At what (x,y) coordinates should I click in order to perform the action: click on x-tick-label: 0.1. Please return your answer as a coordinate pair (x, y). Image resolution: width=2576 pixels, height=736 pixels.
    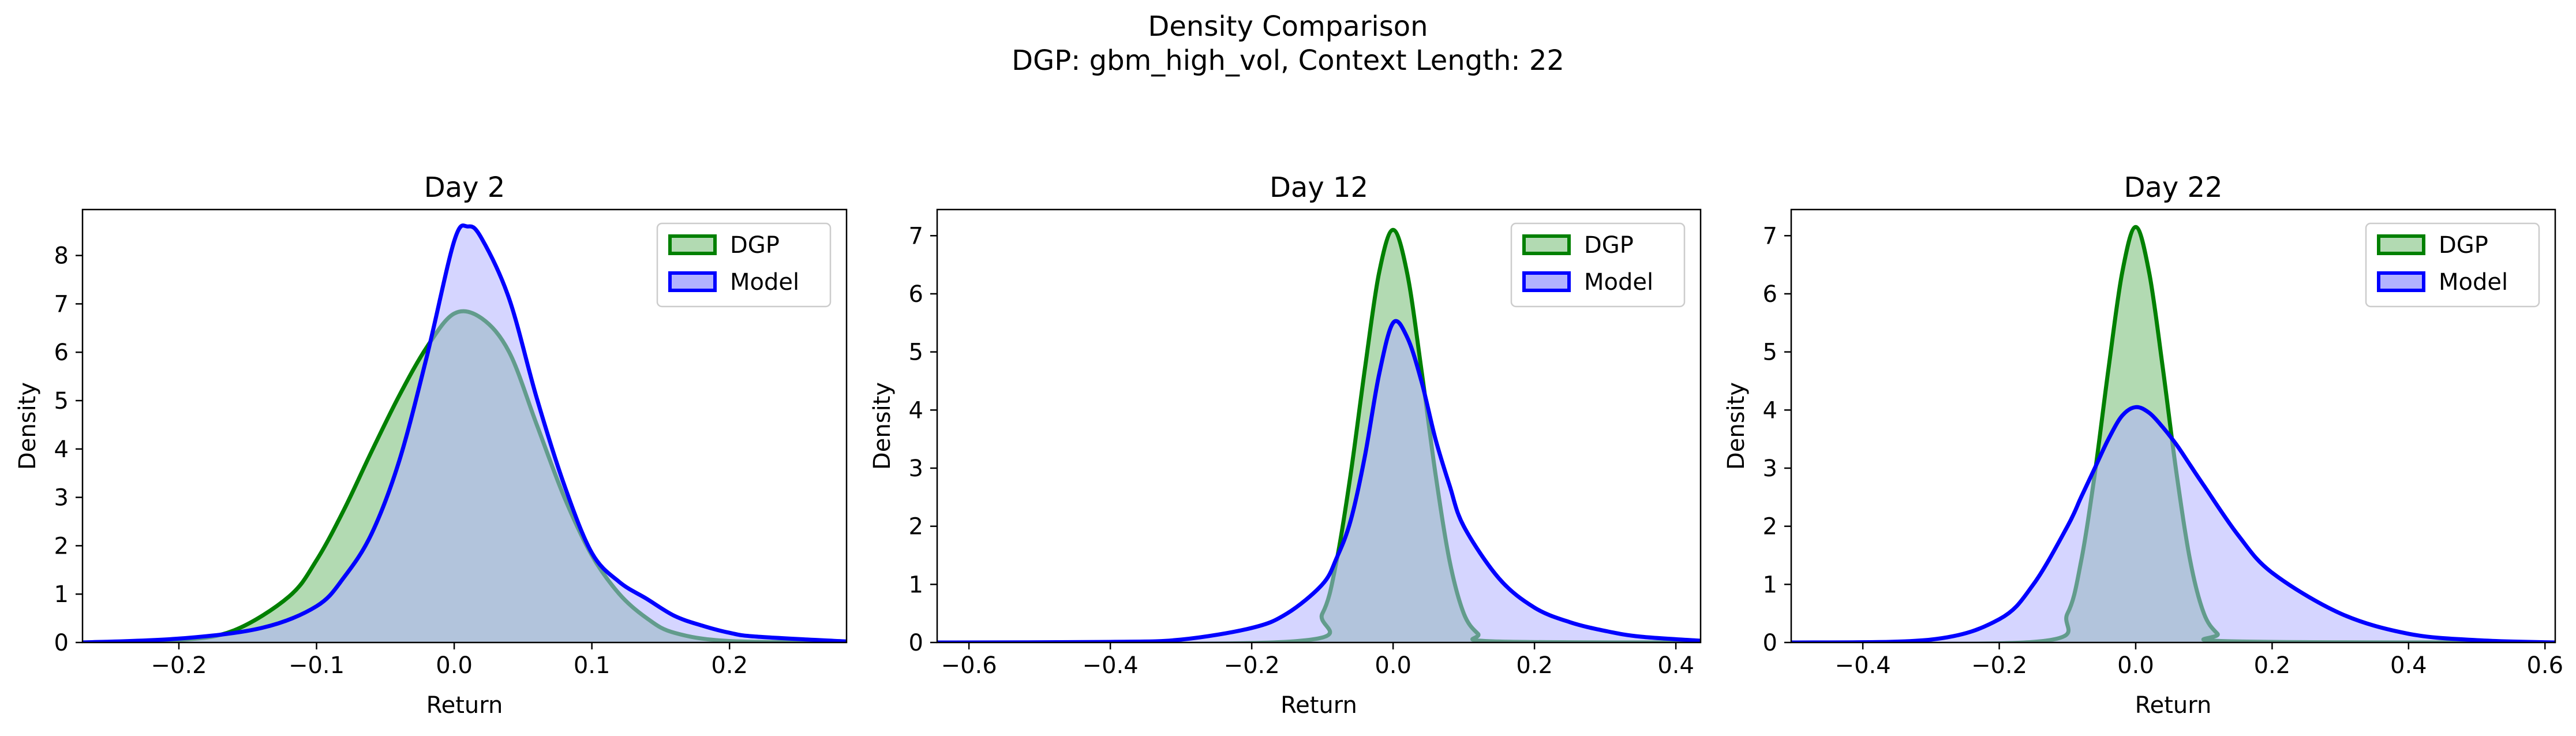
    Looking at the image, I should click on (593, 665).